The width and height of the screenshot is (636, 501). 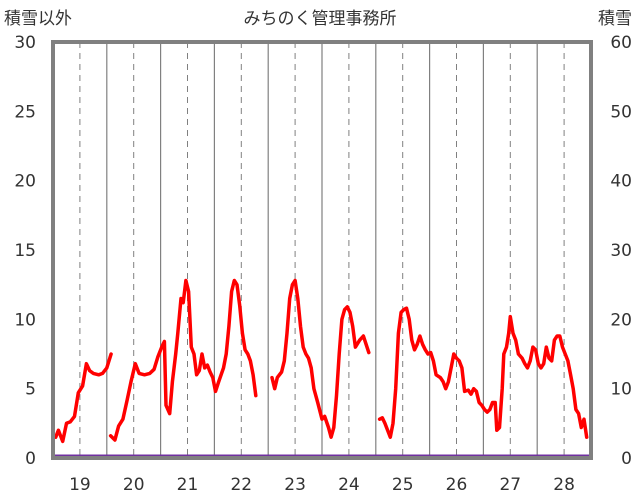 I want to click on x-tick-label: 22, so click(x=241, y=485).